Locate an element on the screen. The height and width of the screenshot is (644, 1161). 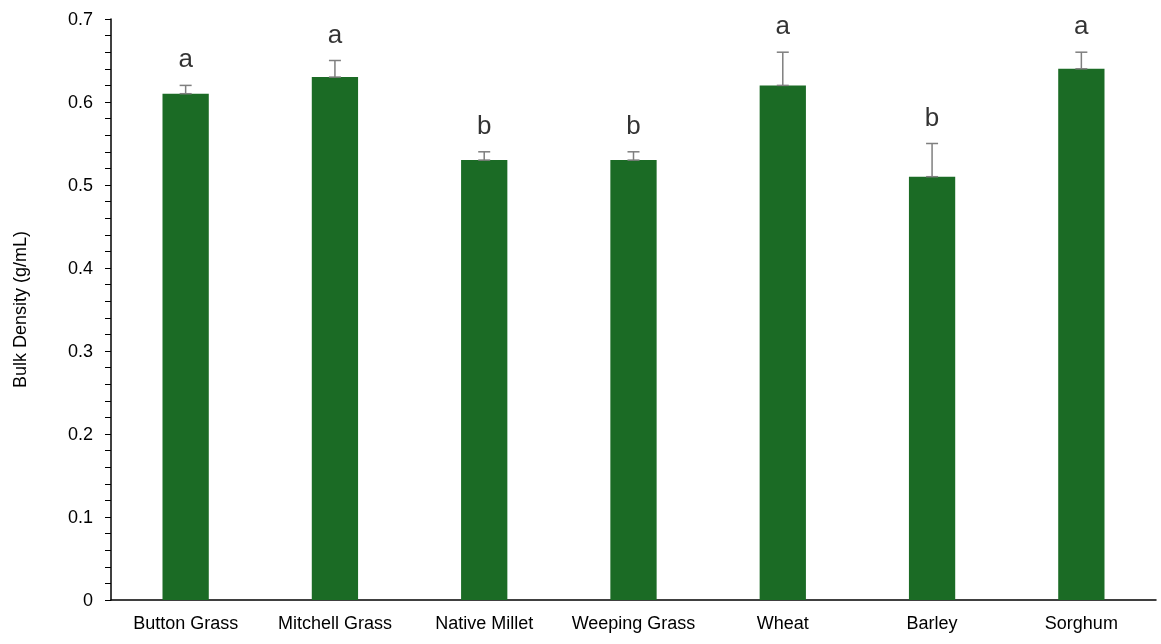
y-tick-label: 0.5 is located at coordinates (80, 185).